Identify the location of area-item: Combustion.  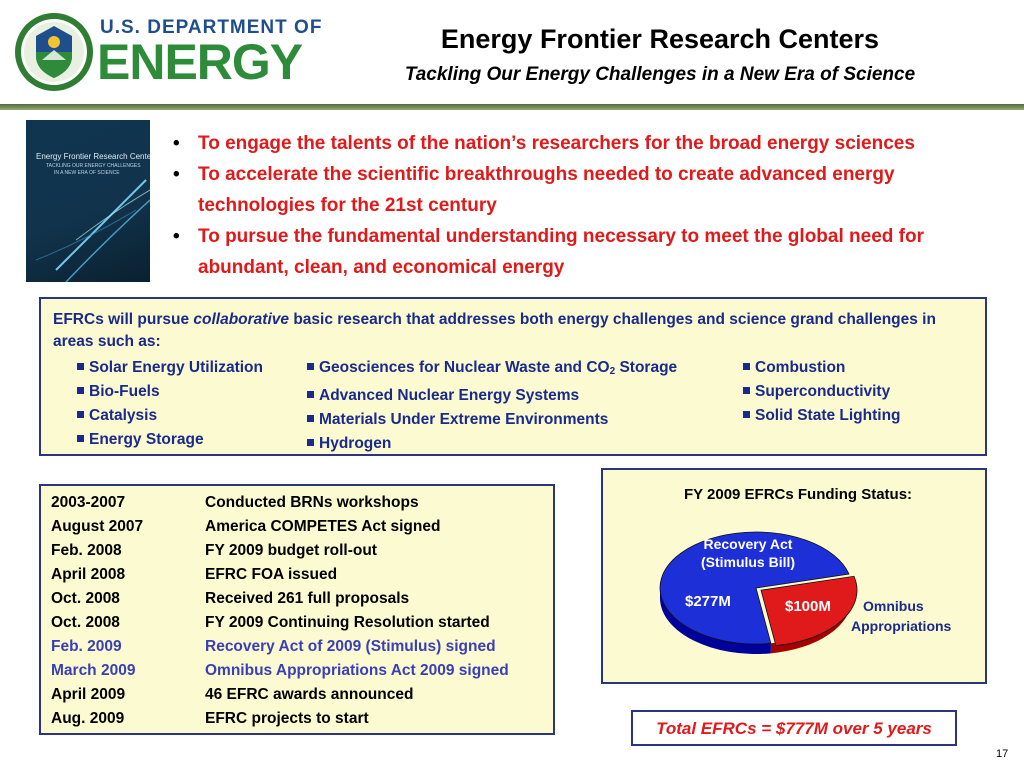
(822, 368).